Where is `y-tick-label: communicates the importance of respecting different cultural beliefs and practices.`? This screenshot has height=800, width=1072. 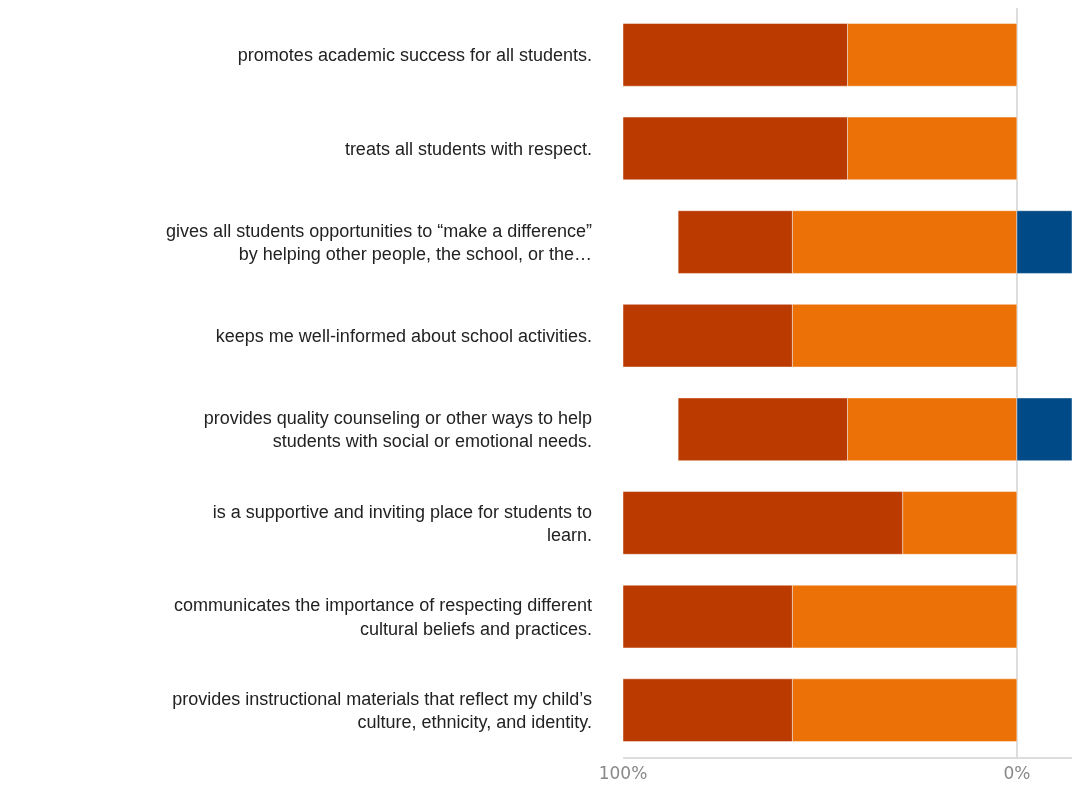
y-tick-label: communicates the importance of respecting different cultural beliefs and practices. is located at coordinates (383, 617).